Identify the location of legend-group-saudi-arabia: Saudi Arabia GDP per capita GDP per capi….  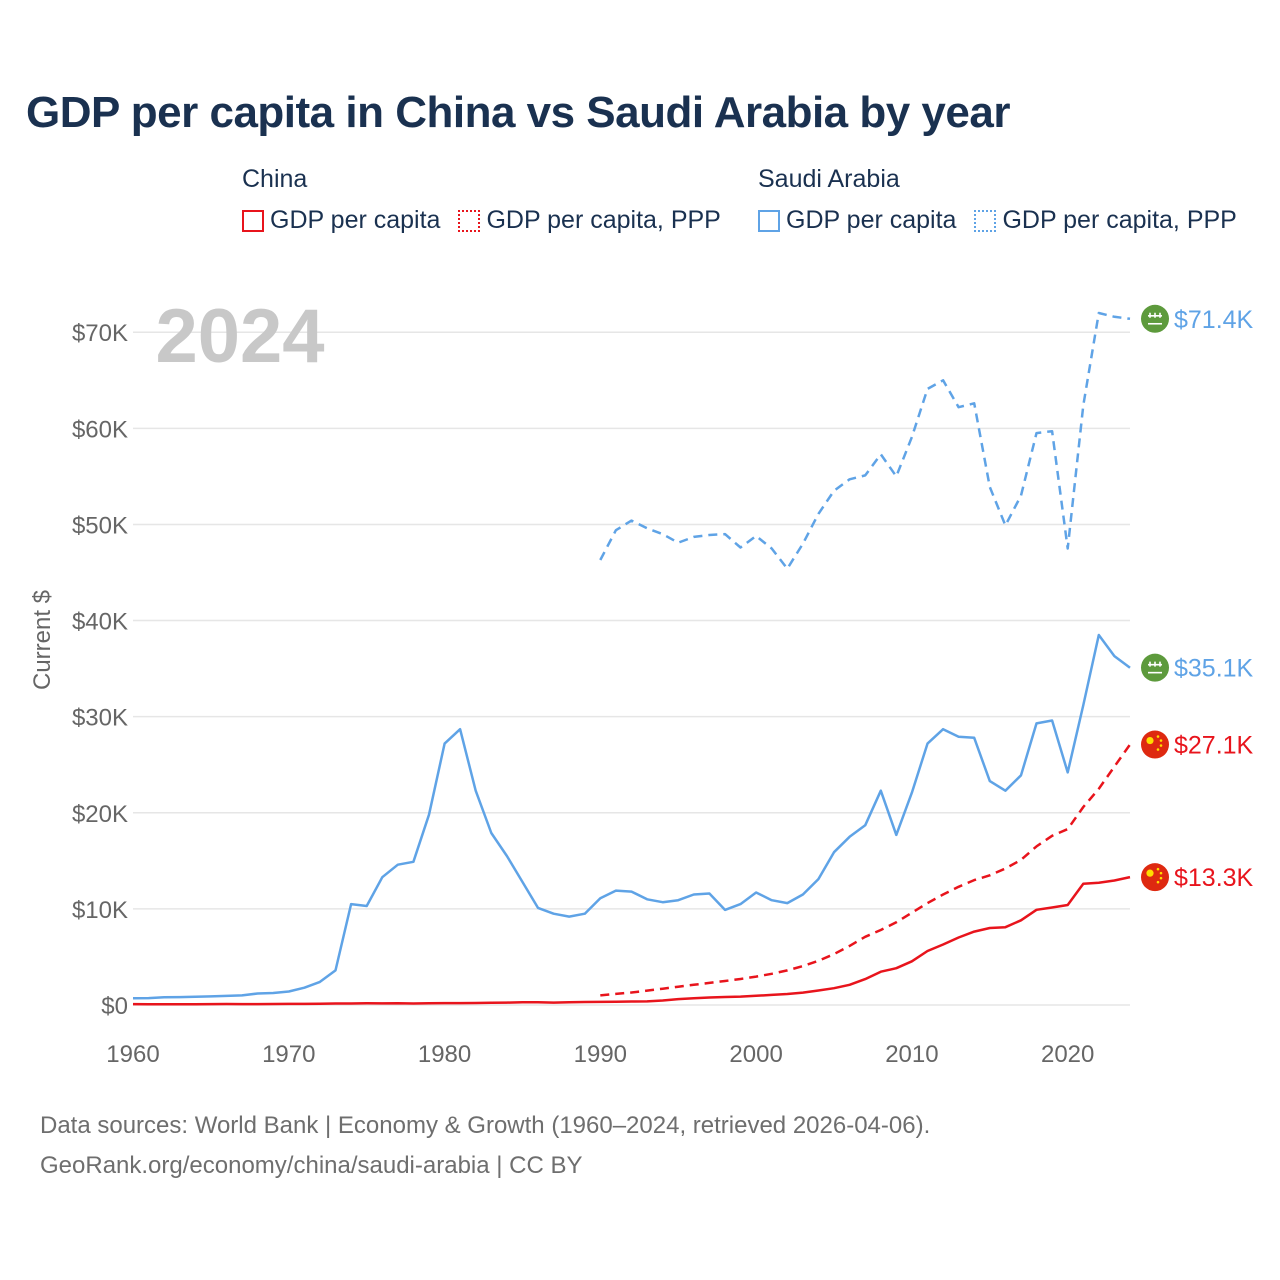
(997, 199).